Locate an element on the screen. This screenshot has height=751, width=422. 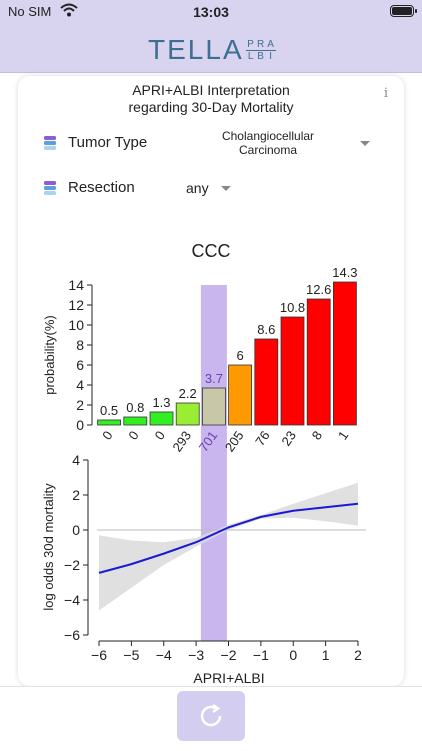
line-x-axis-label: APRI+ALBI is located at coordinates (228, 678).